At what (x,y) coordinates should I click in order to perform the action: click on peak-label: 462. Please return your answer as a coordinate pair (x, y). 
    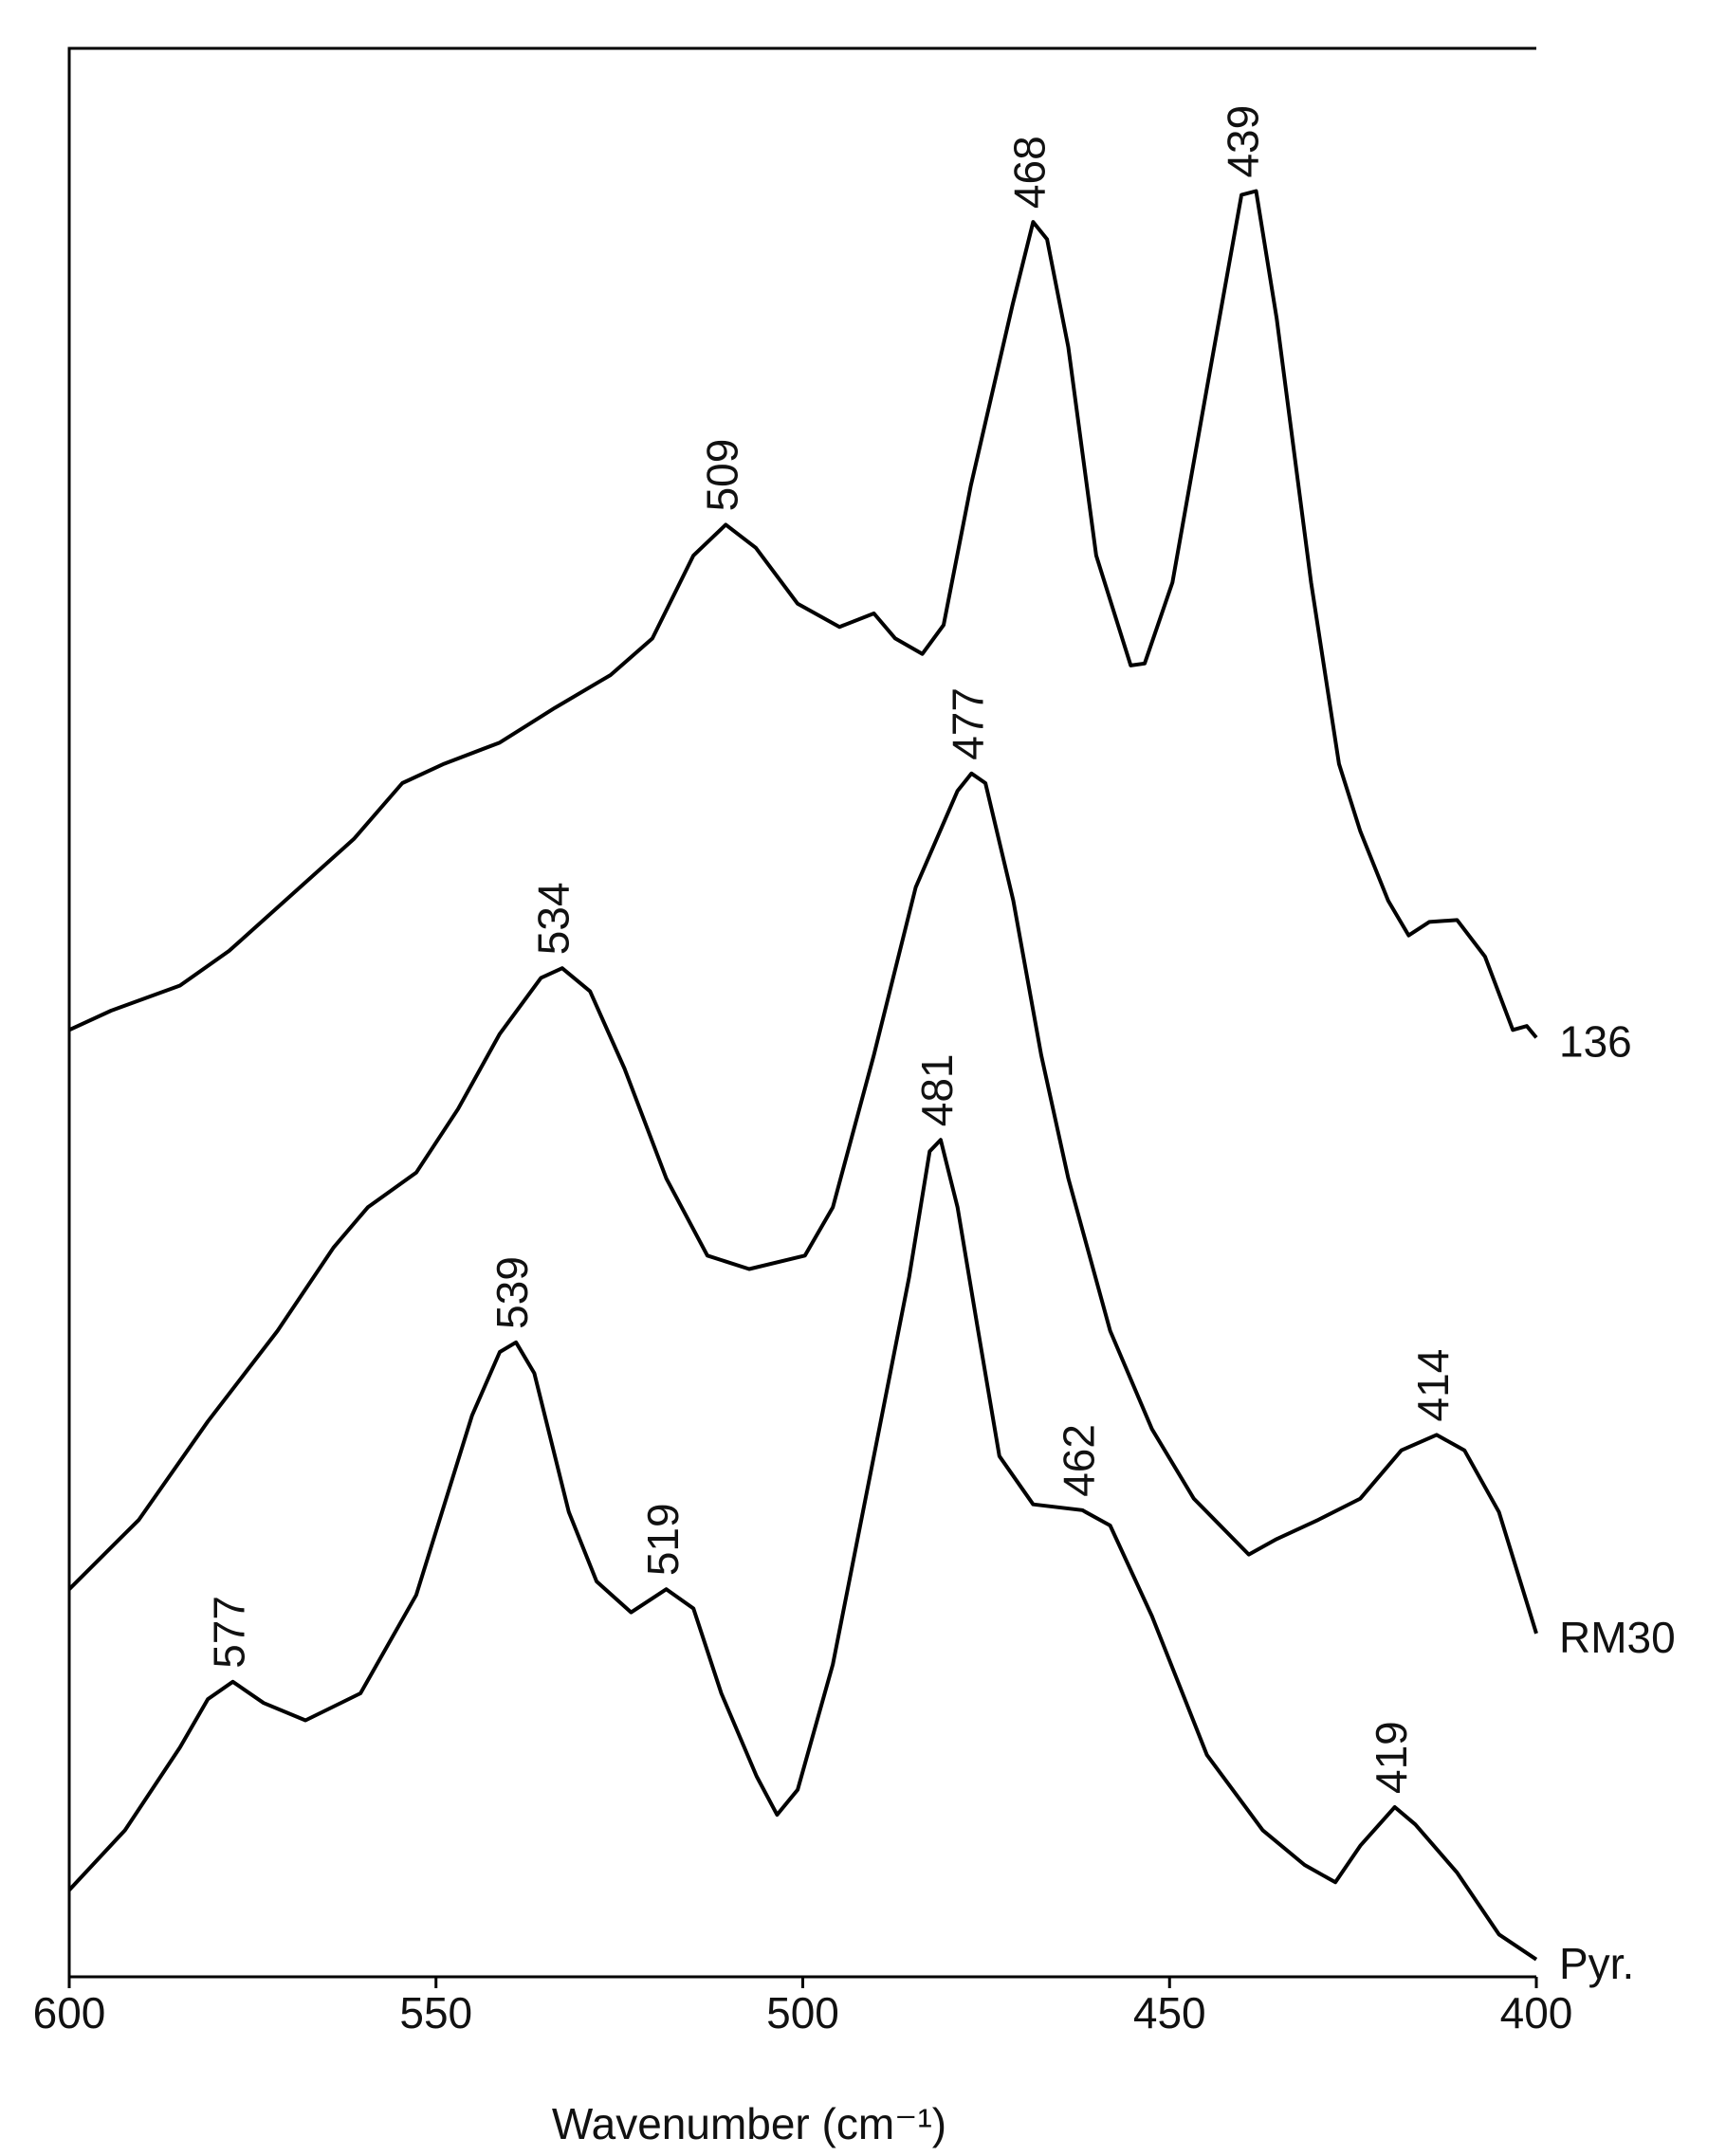
    Looking at the image, I should click on (1078, 1460).